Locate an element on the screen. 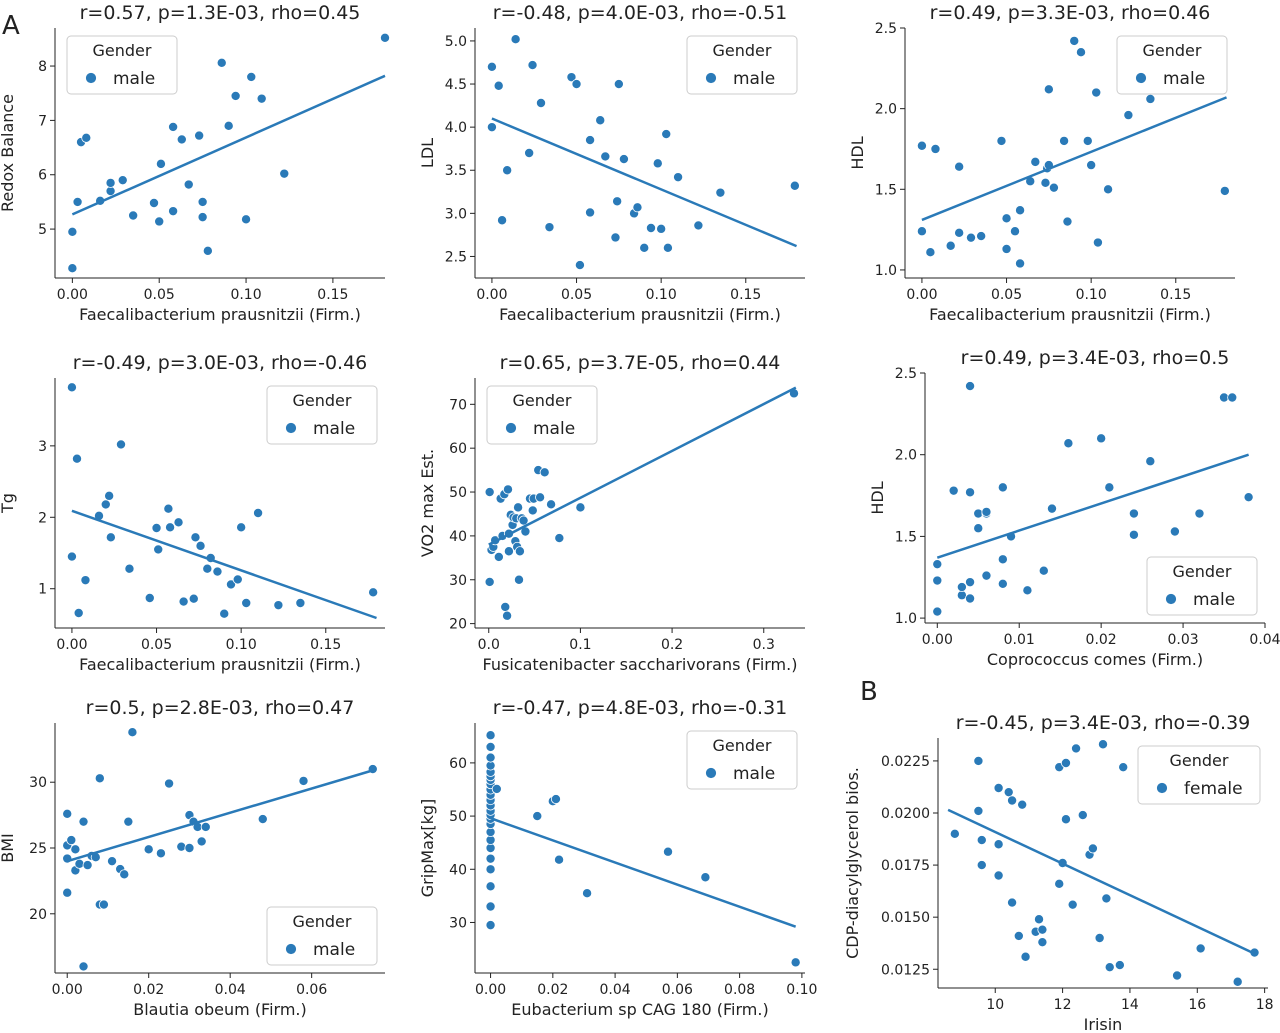 The width and height of the screenshot is (1280, 1033). chart-title: r=0.49, p=3.4E-03, rho=0.5 is located at coordinates (1095, 358).